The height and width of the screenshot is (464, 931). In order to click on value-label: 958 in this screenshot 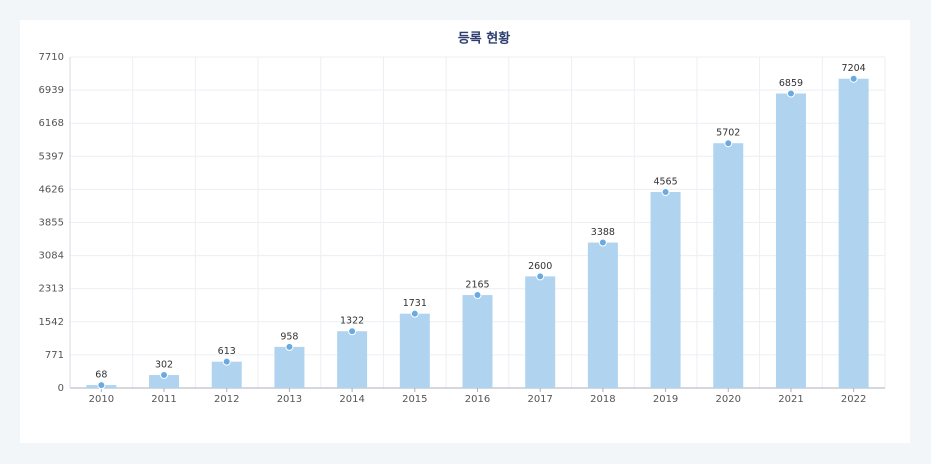, I will do `click(289, 336)`.